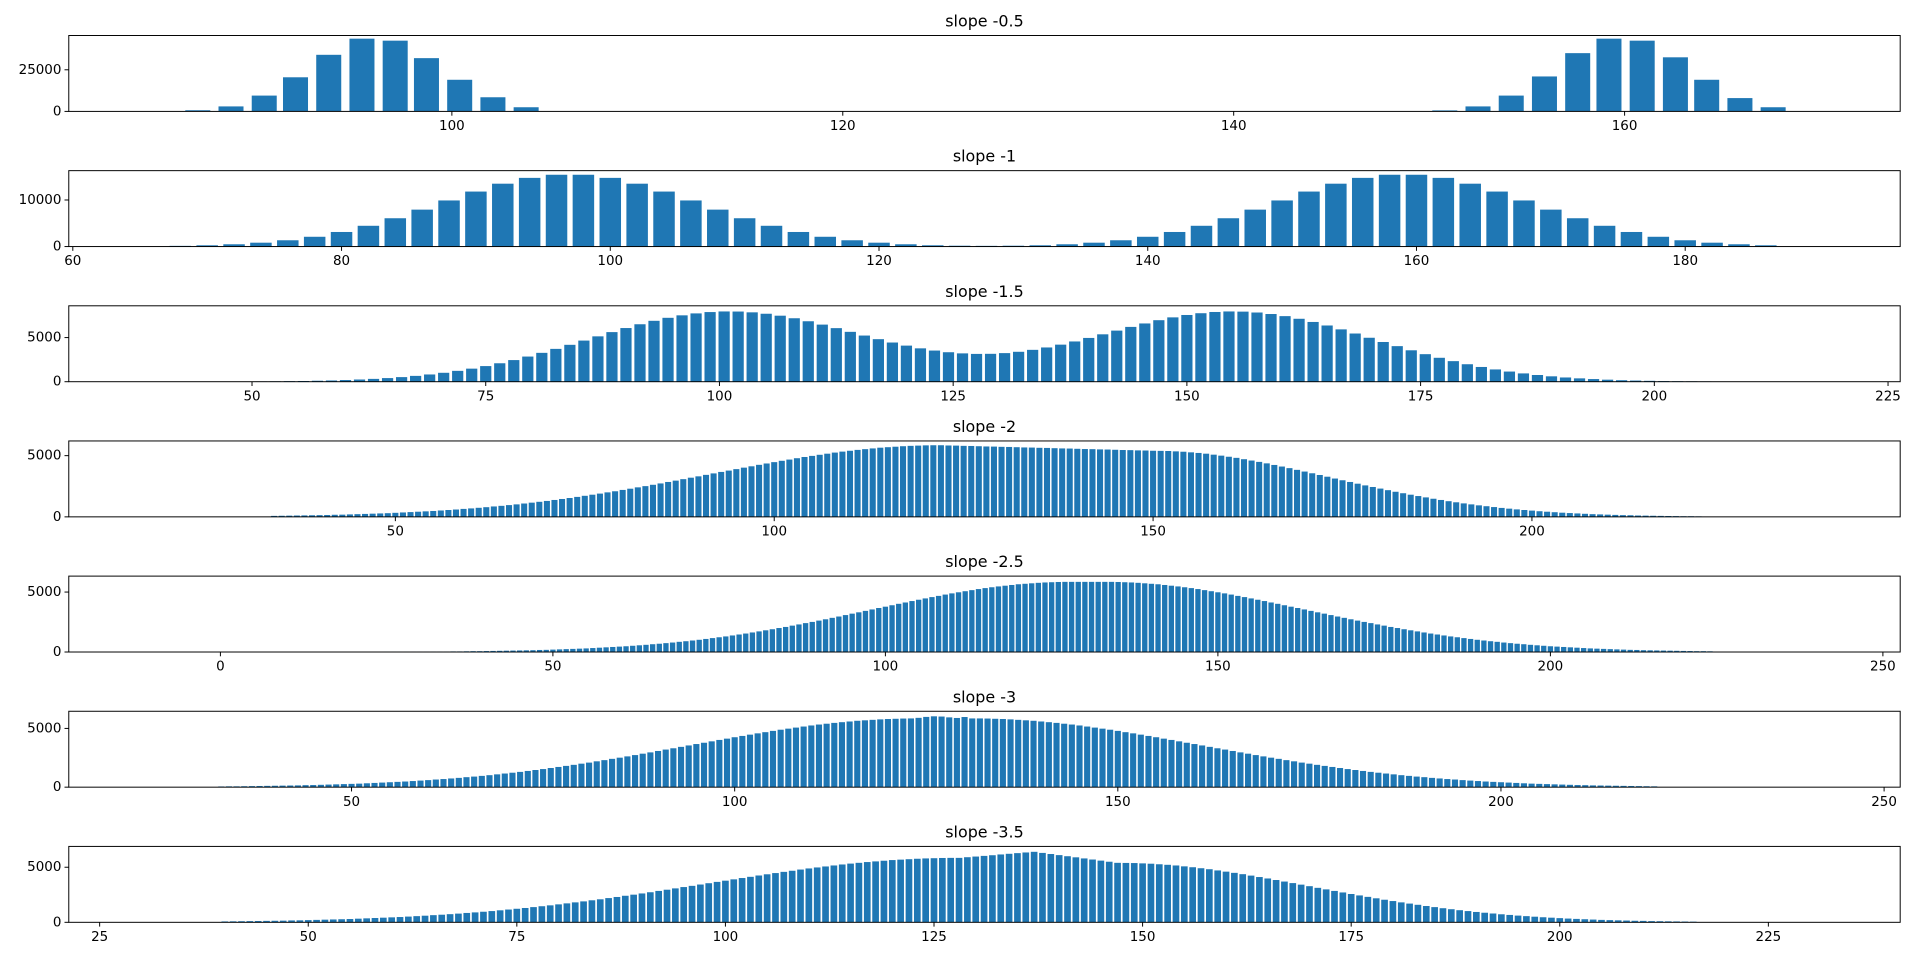 This screenshot has width=1920, height=961. Describe the element at coordinates (964, 478) in the screenshot. I see `subplot: slope -2 50 100 150 200 0 5000` at that location.